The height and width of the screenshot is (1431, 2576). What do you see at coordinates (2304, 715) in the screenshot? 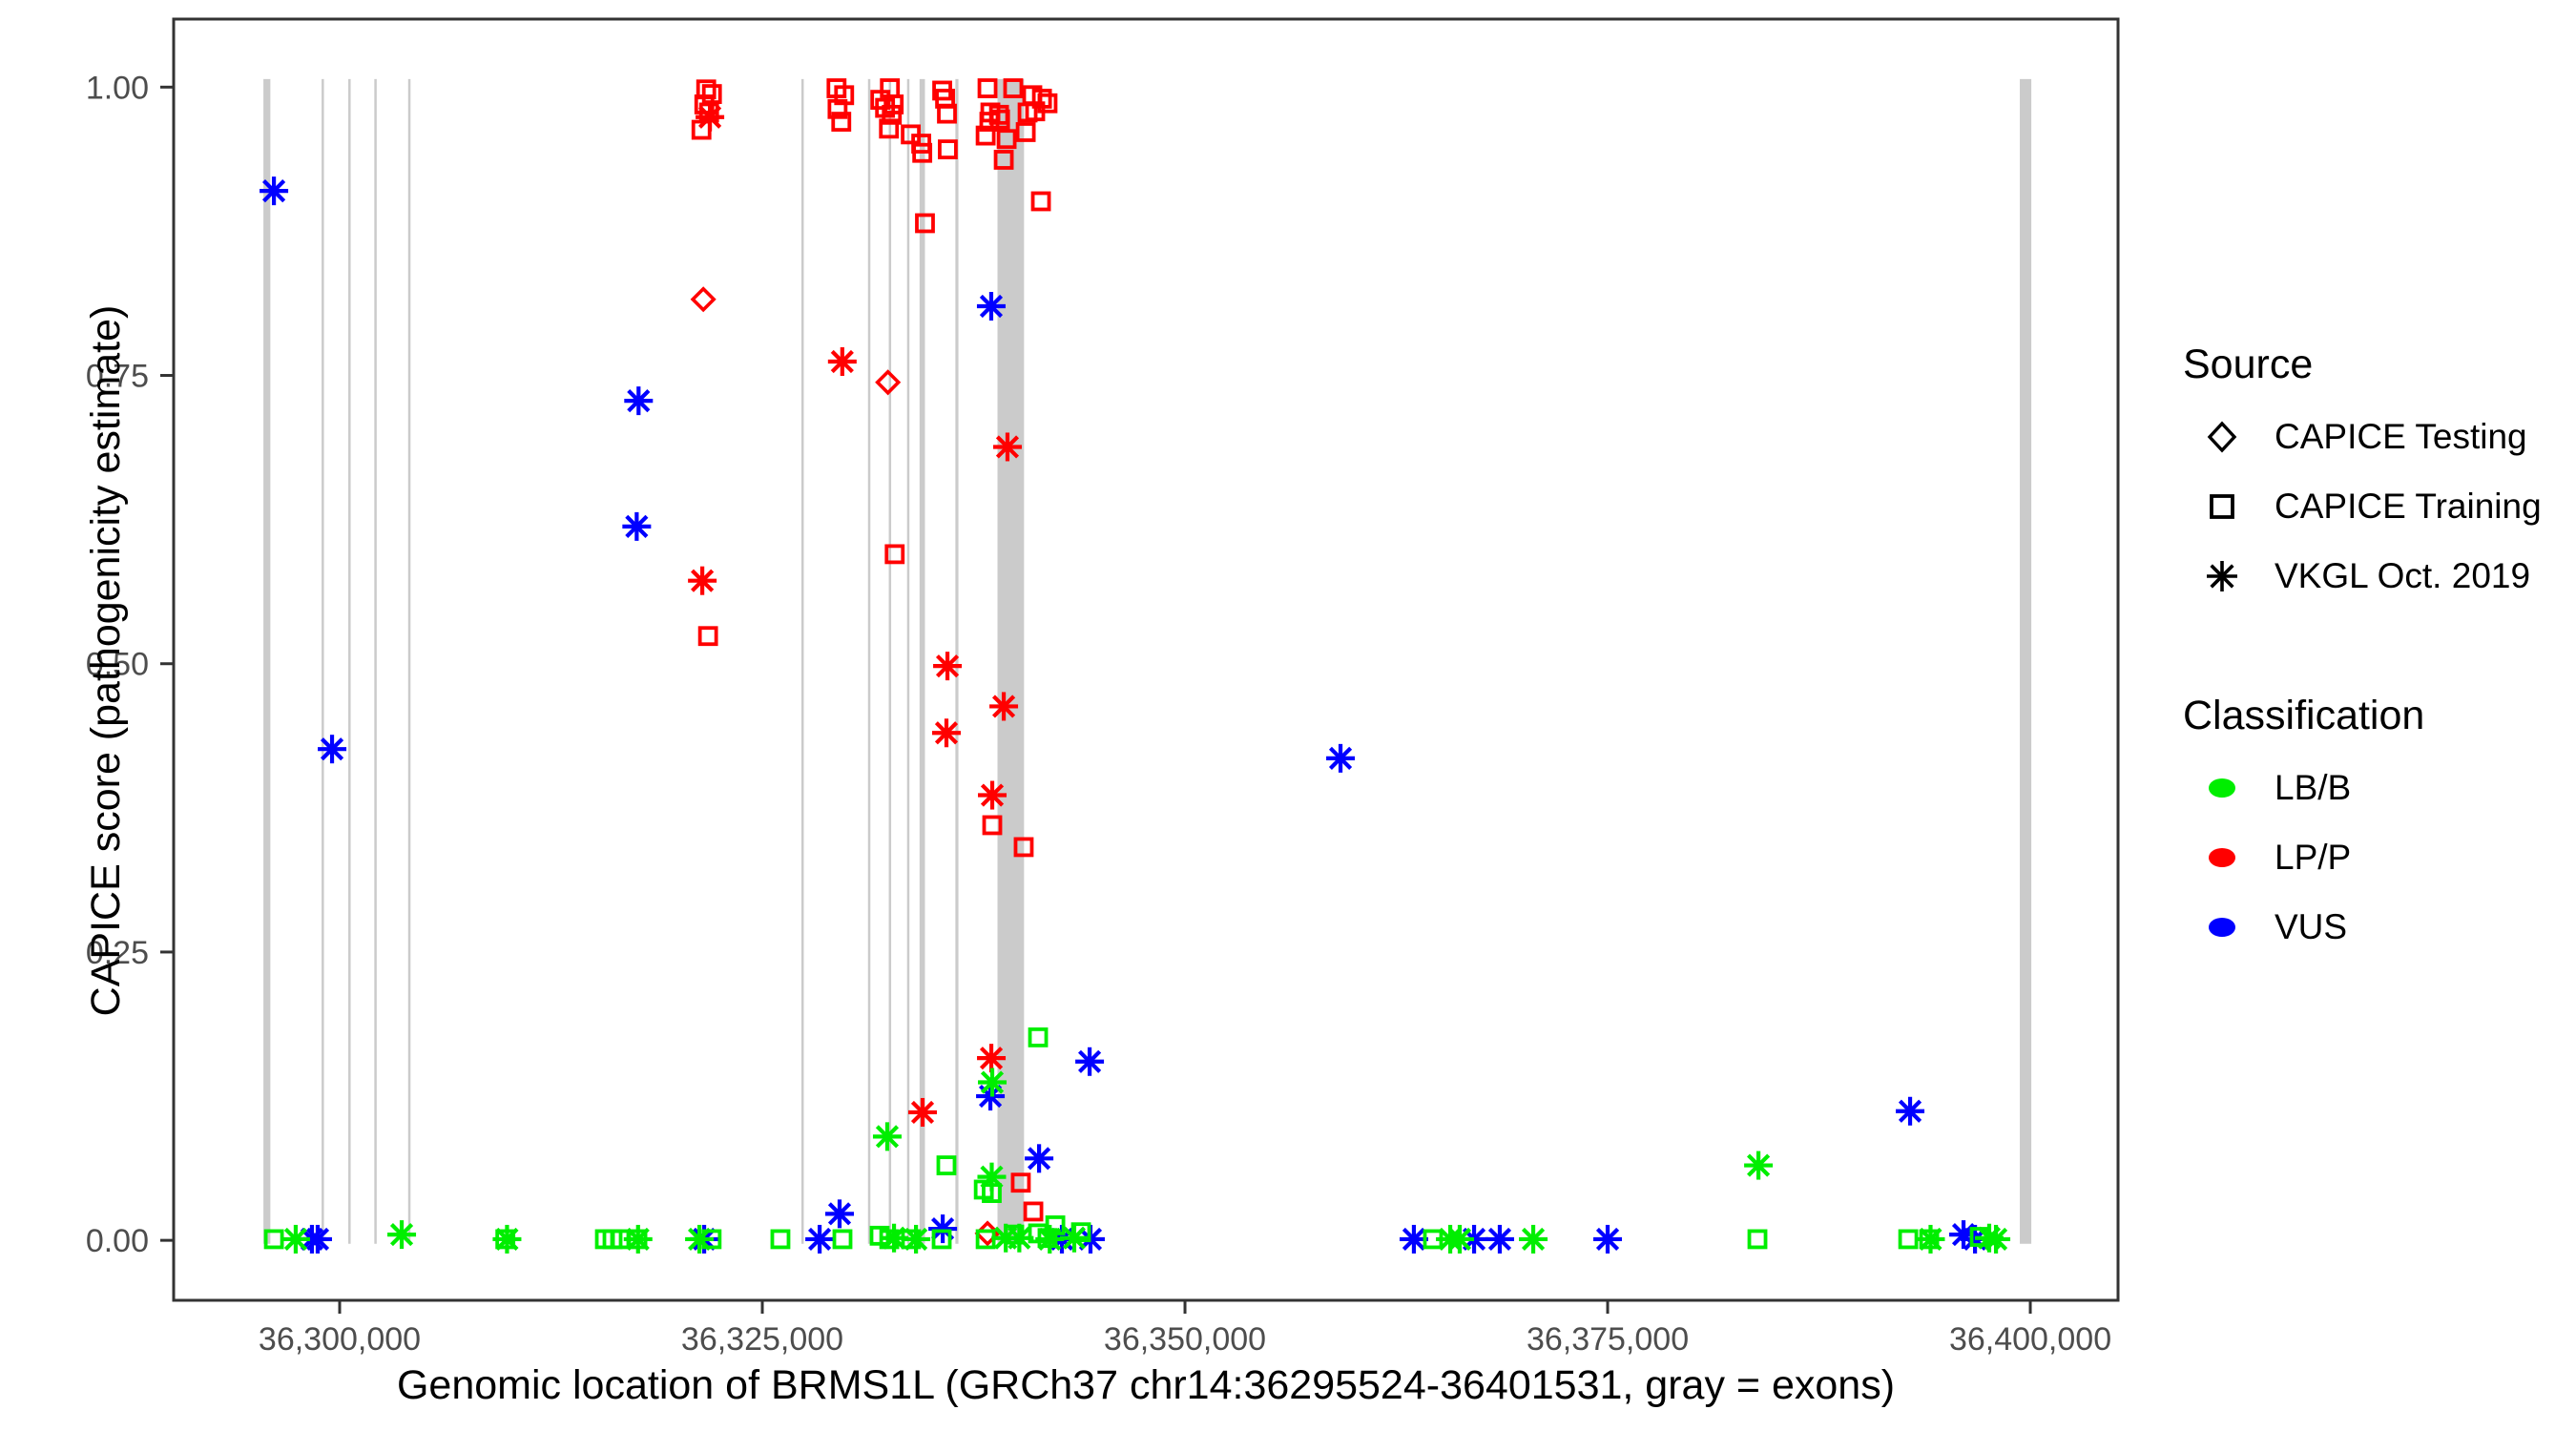
I see `legend-classification-title: Classification` at bounding box center [2304, 715].